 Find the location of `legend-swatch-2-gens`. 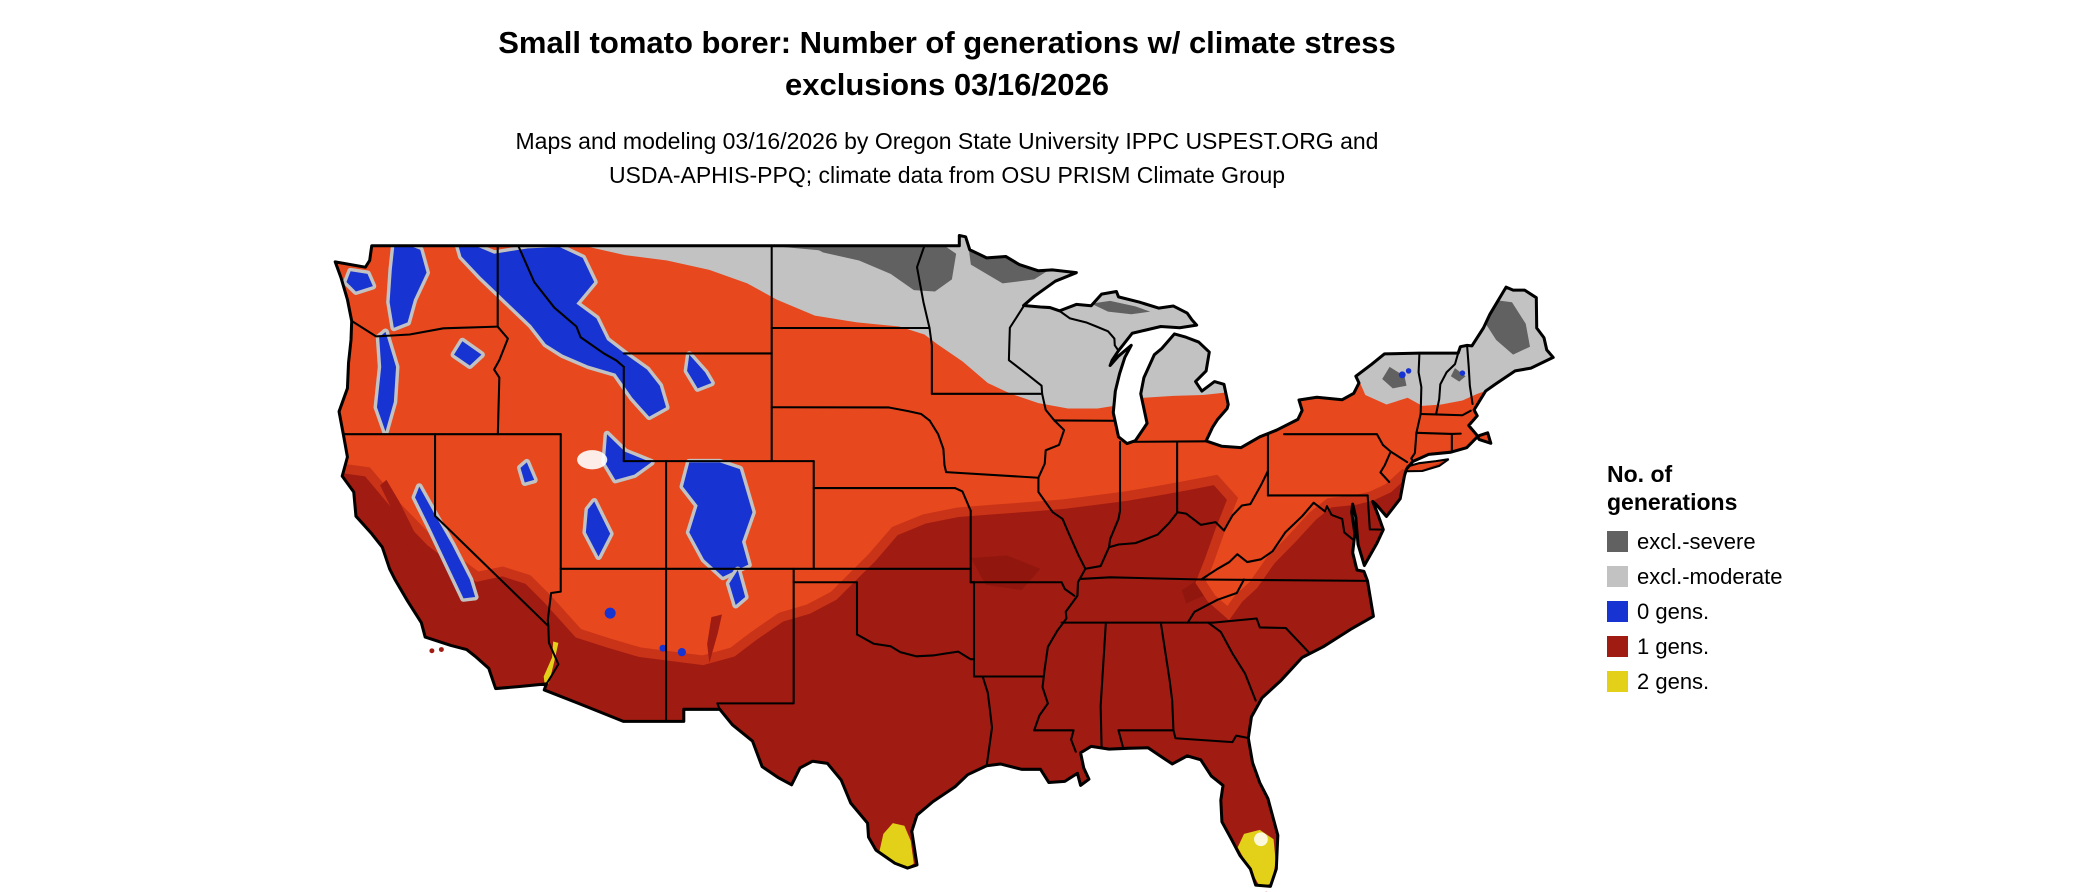

legend-swatch-2-gens is located at coordinates (1617, 681).